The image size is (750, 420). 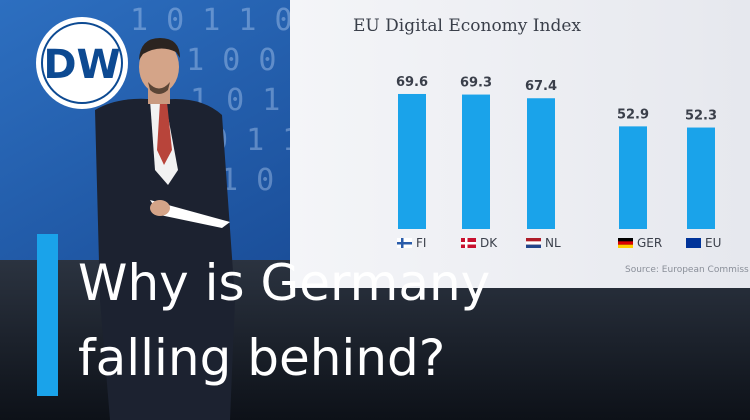 What do you see at coordinates (541, 86) in the screenshot?
I see `value-label: 67.4` at bounding box center [541, 86].